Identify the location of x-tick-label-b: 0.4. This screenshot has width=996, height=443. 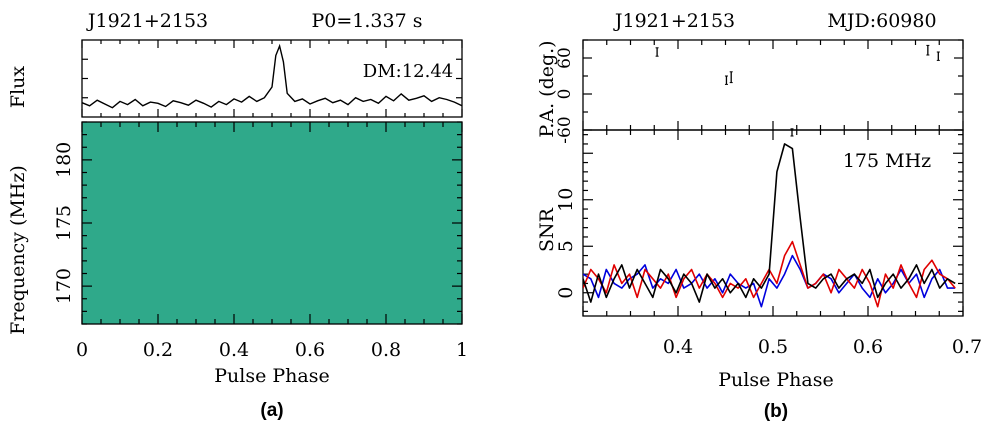
(678, 347).